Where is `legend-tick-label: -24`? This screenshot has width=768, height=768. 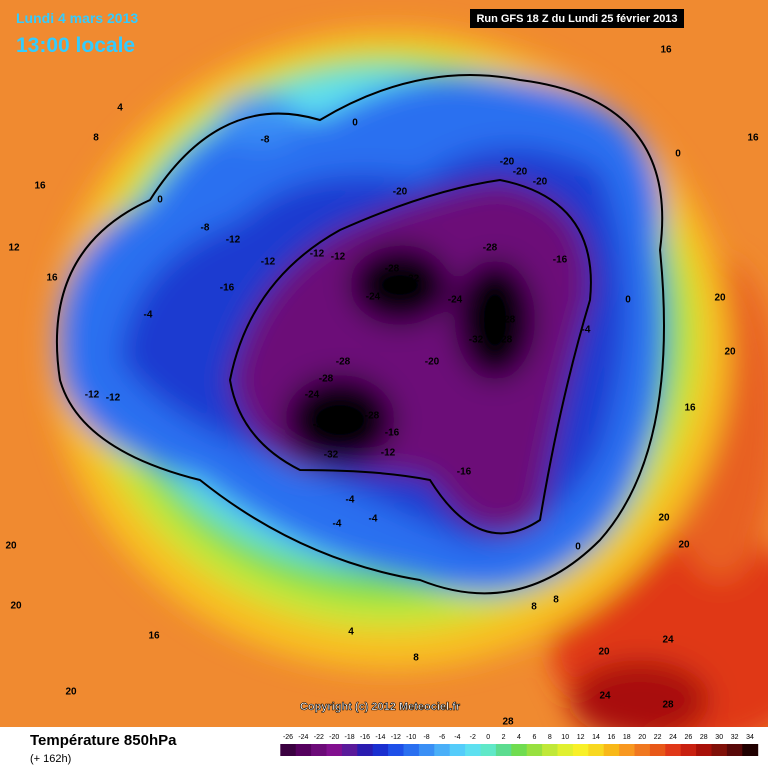 legend-tick-label: -24 is located at coordinates (303, 737).